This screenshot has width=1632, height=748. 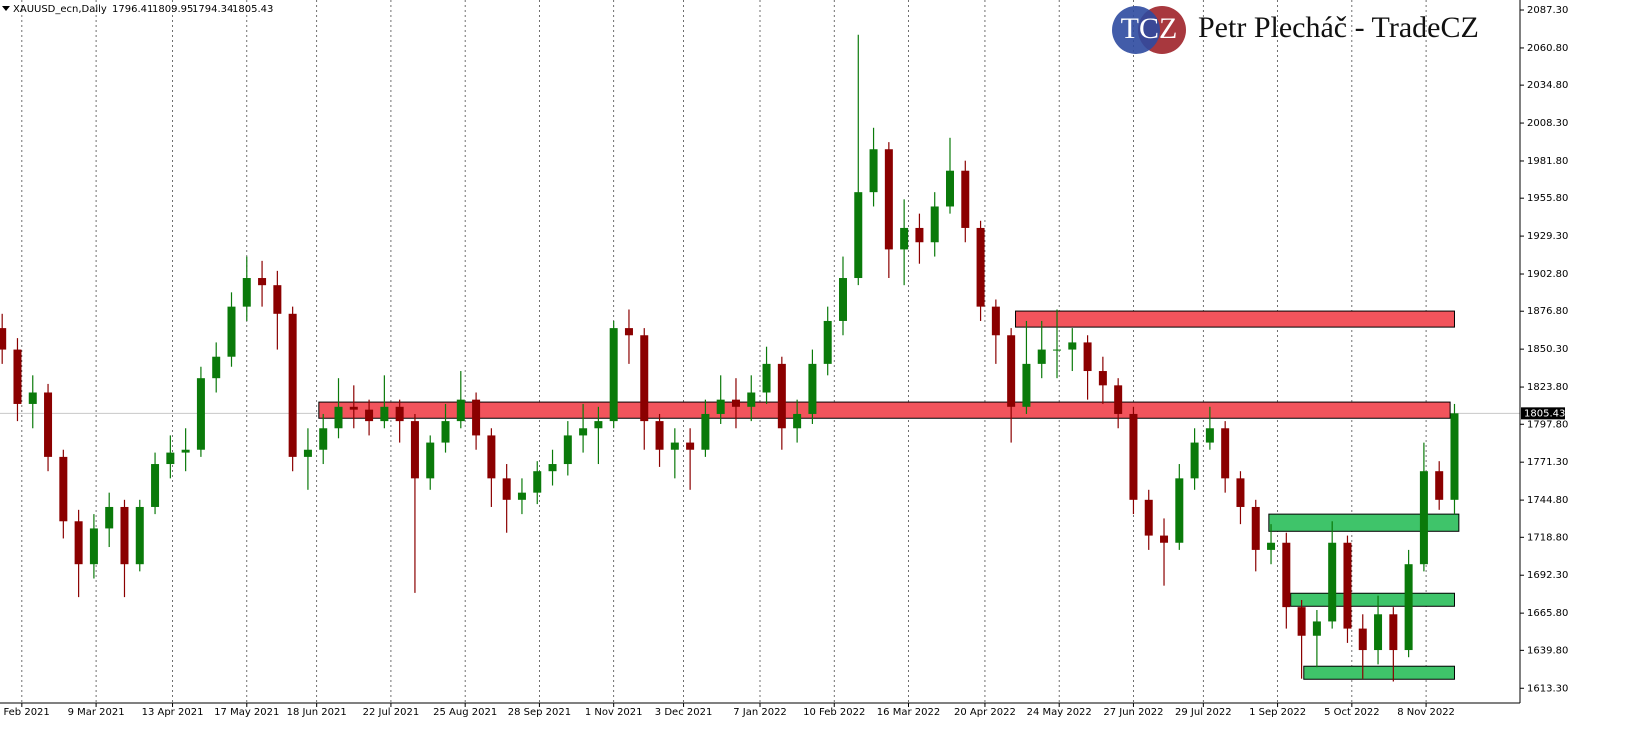 What do you see at coordinates (1547, 575) in the screenshot?
I see `y-tick-label: 1692.30` at bounding box center [1547, 575].